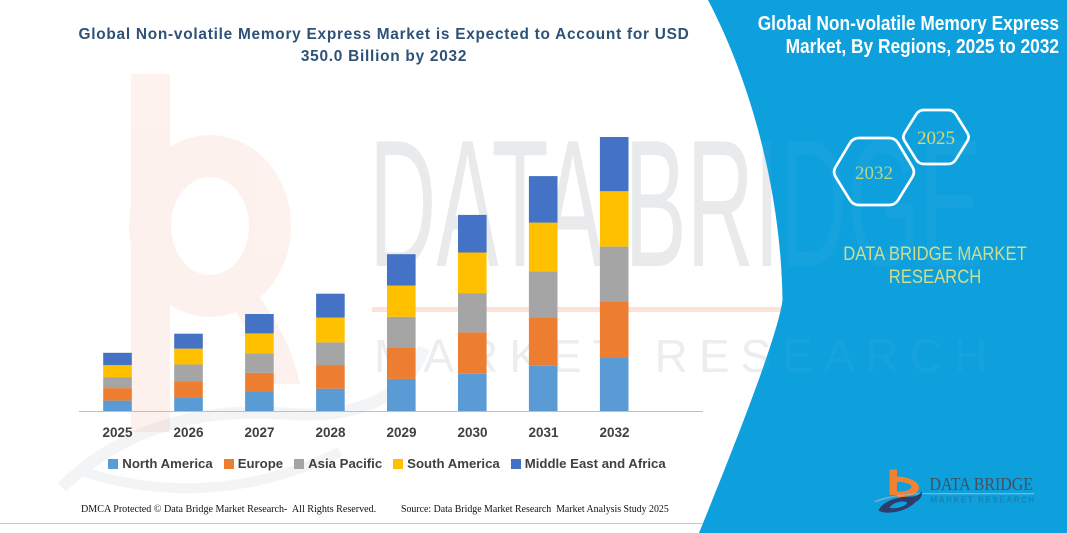 Image resolution: width=1067 pixels, height=533 pixels. Describe the element at coordinates (982, 484) in the screenshot. I see `svg-text: DATA BRIDGE` at that location.